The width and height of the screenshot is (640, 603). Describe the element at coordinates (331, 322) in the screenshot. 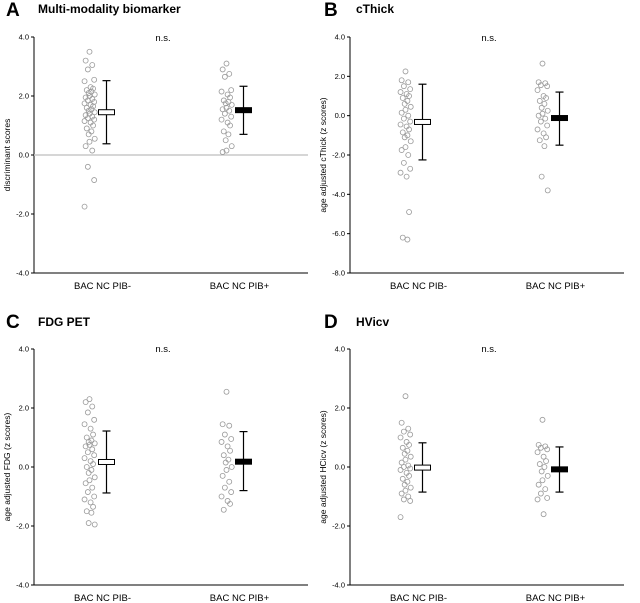

I see `panel-letter: D` at that location.